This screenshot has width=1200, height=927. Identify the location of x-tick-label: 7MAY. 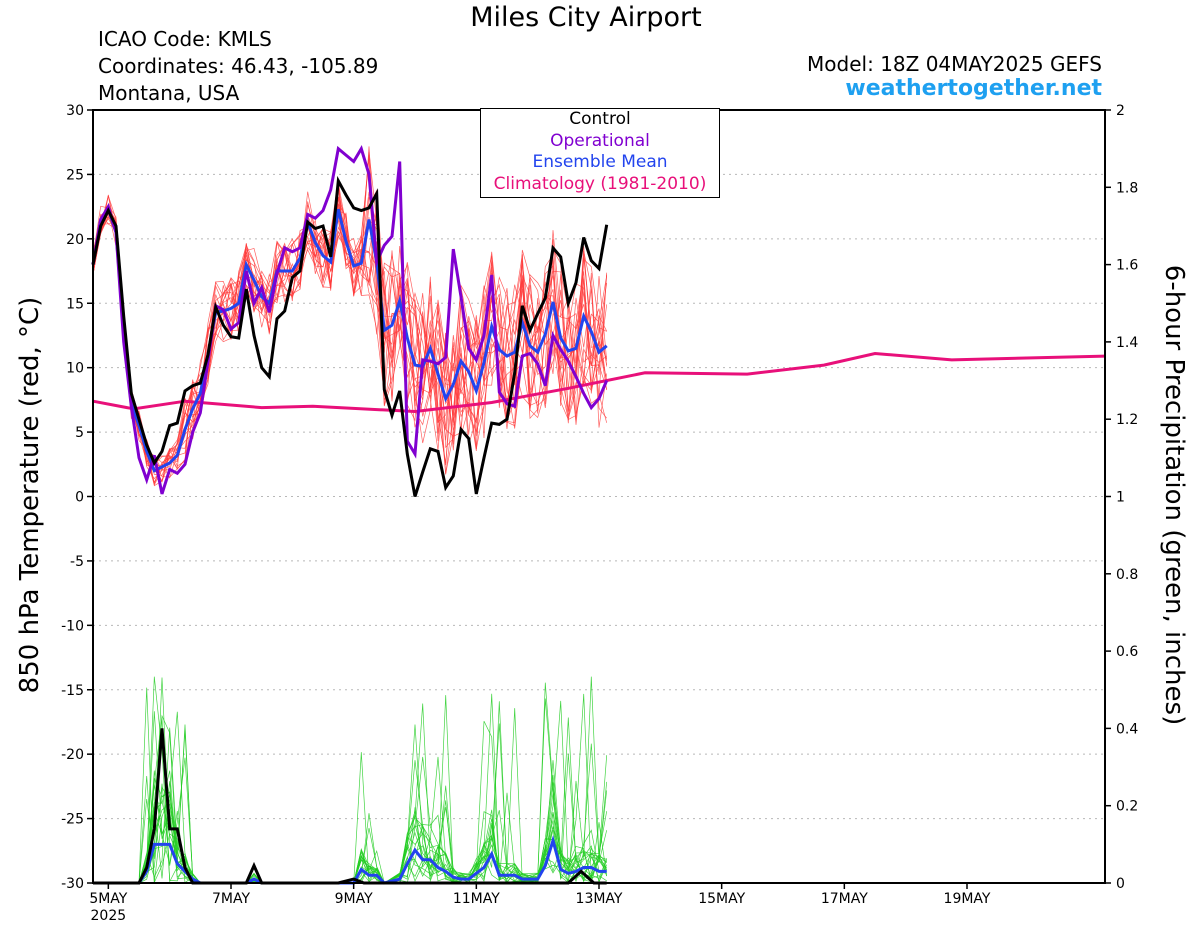
(231, 899).